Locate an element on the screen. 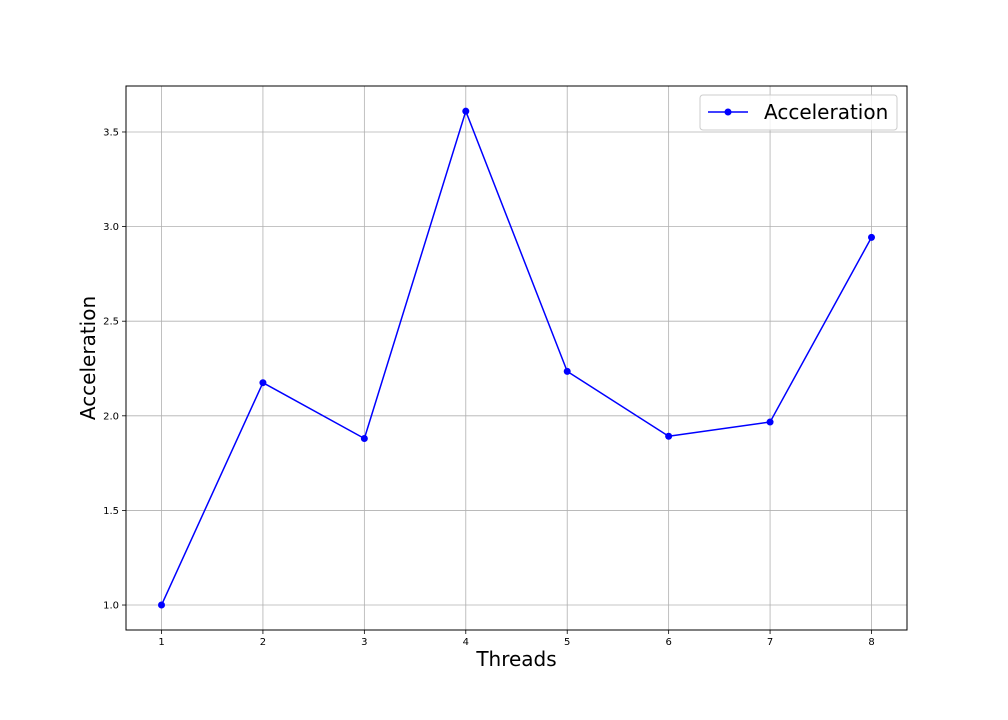 The image size is (1008, 720). x-tick-label: 1 is located at coordinates (161, 642).